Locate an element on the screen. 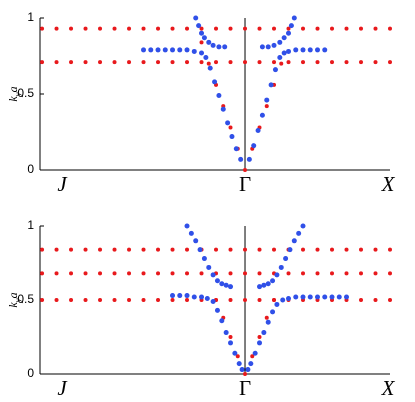 The height and width of the screenshot is (402, 415). x-tick-label: X is located at coordinates (388, 184).